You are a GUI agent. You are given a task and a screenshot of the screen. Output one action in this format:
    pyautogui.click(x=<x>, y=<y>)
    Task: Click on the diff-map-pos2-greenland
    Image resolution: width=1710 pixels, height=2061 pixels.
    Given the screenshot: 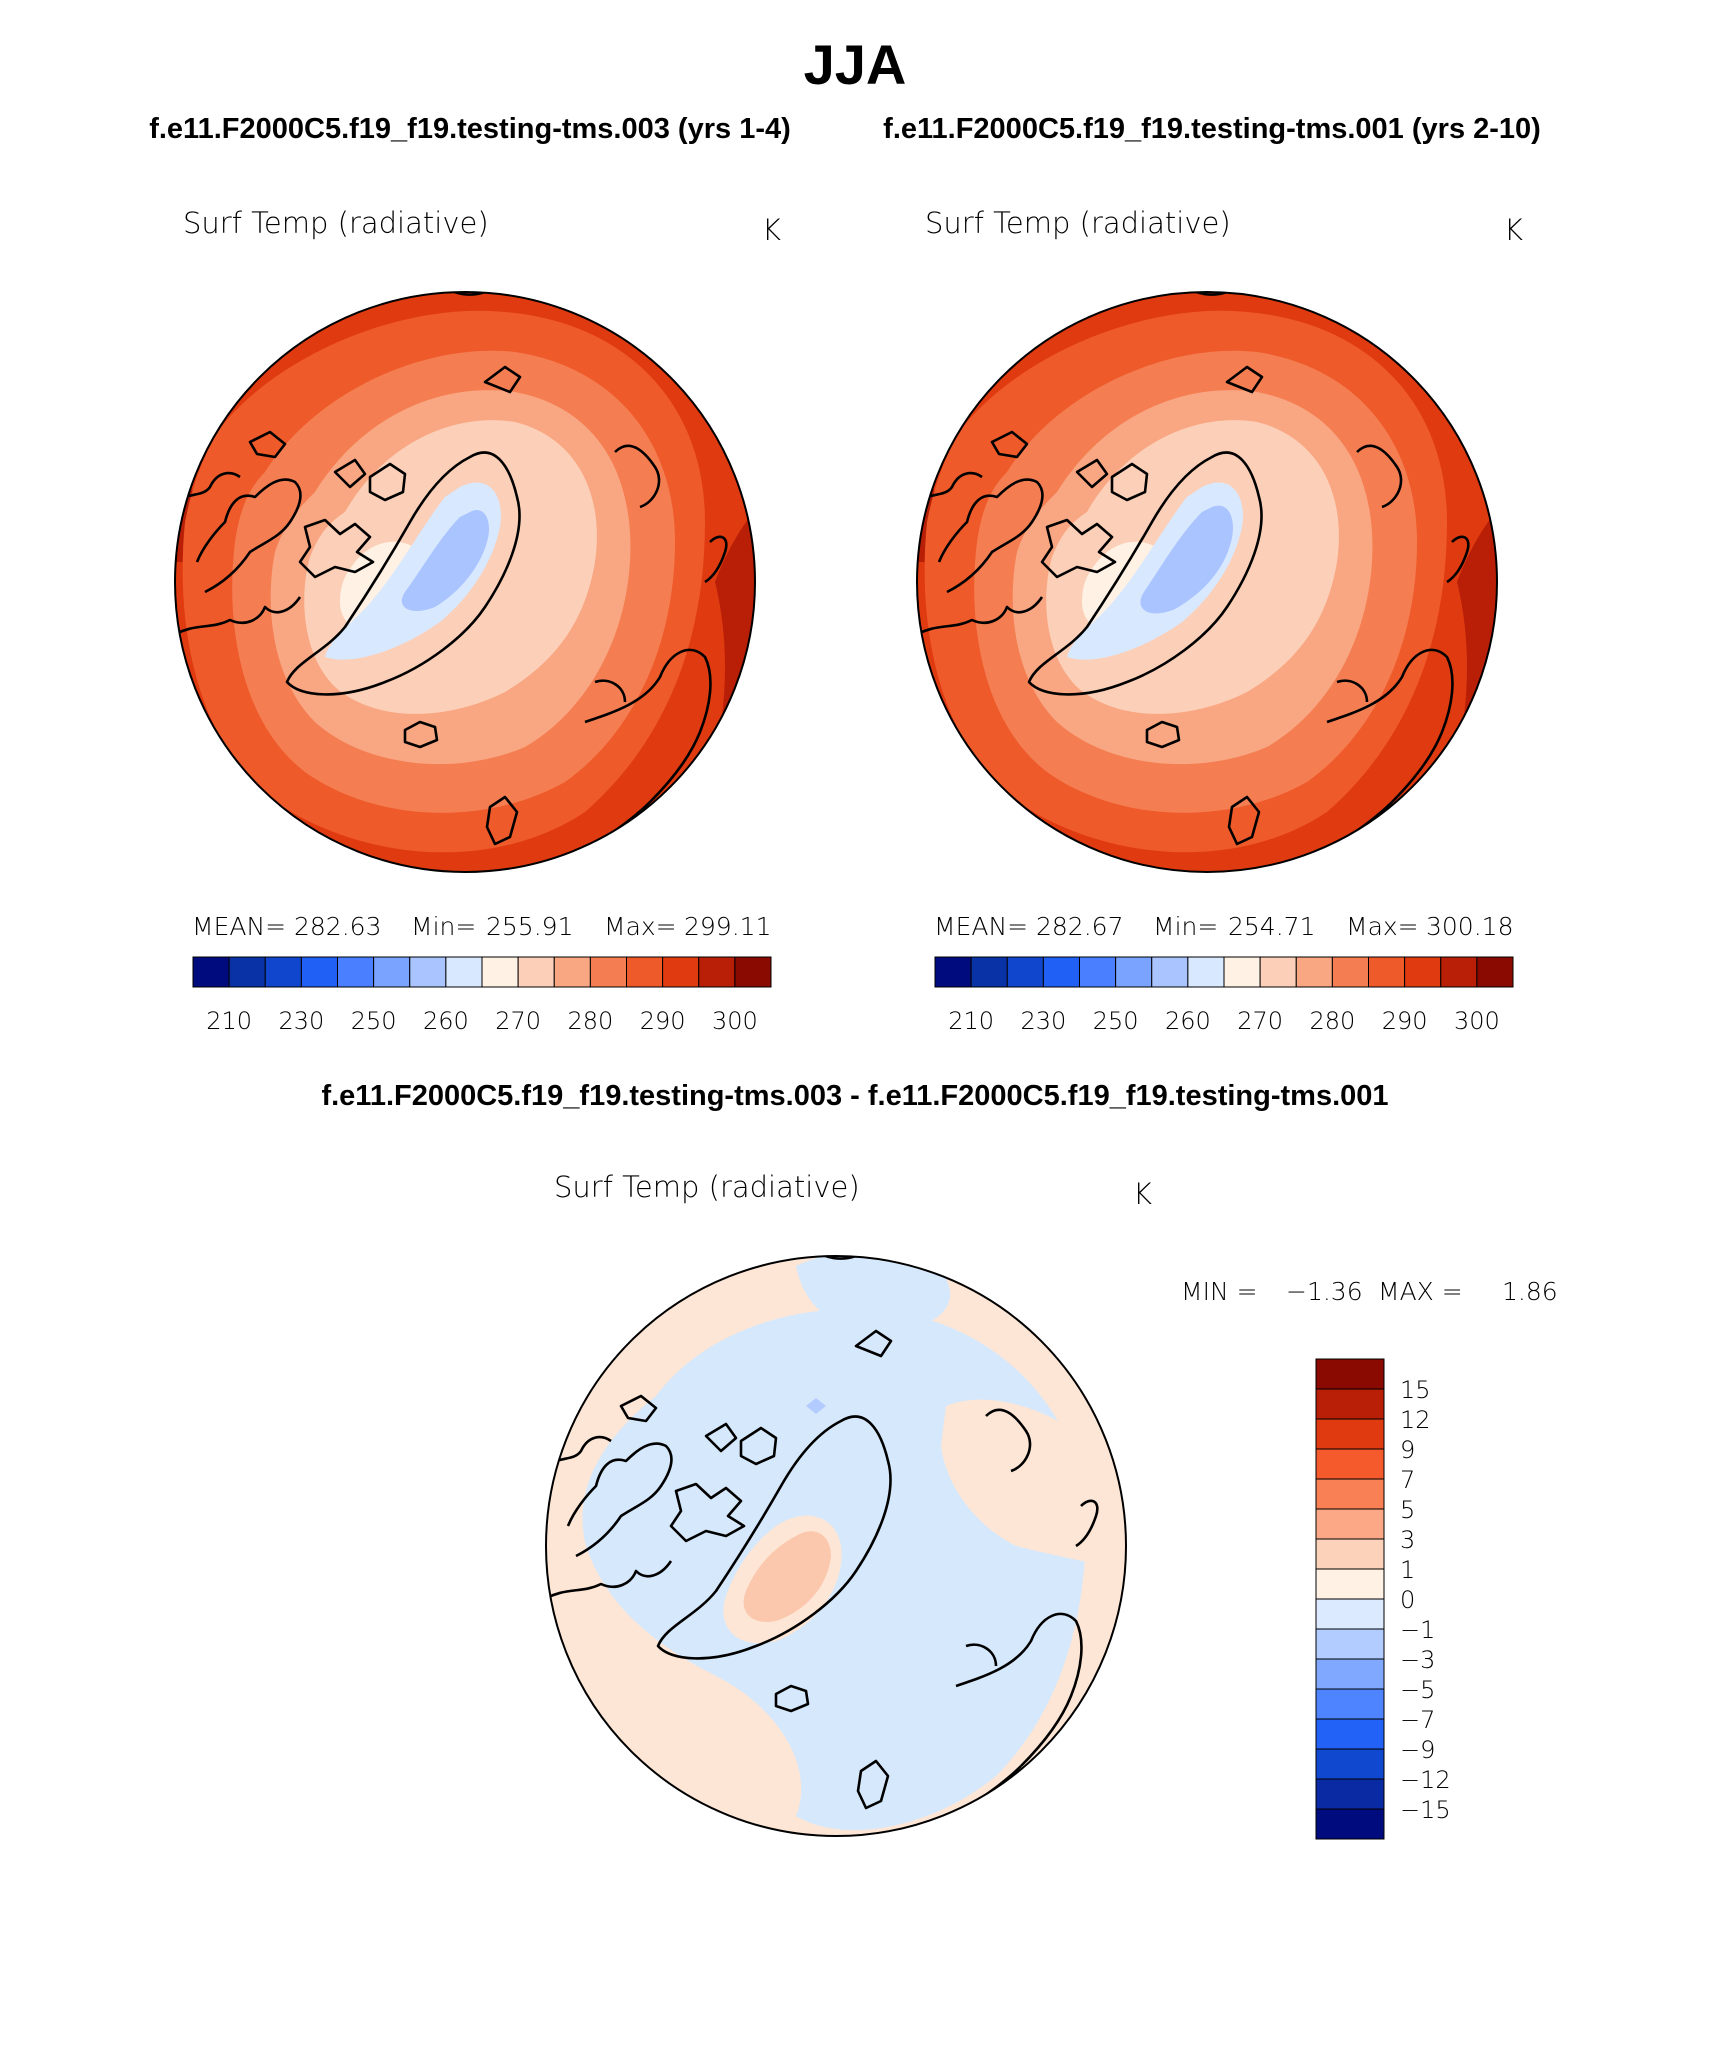 What is the action you would take?
    pyautogui.click(x=787, y=1576)
    